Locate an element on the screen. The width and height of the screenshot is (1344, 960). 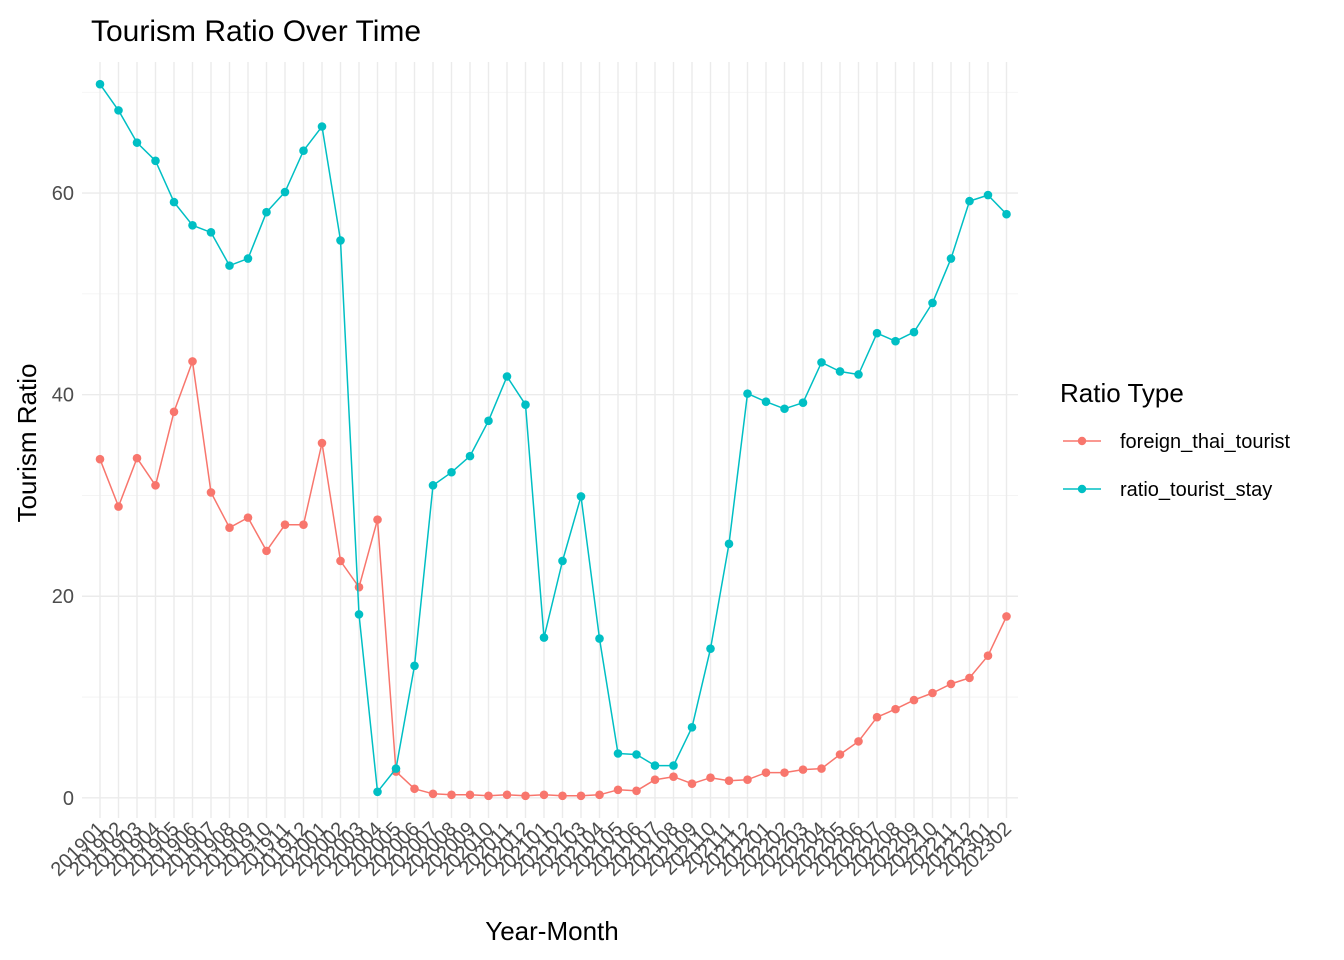
y-tick-label: 60 is located at coordinates (63, 194).